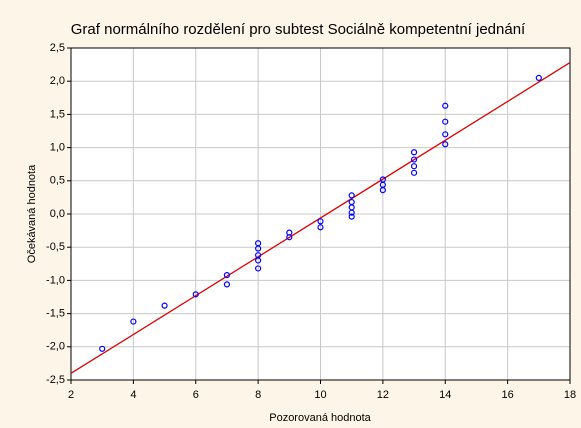 The height and width of the screenshot is (428, 581). Describe the element at coordinates (55, 280) in the screenshot. I see `y-tick-label: -1,0` at that location.